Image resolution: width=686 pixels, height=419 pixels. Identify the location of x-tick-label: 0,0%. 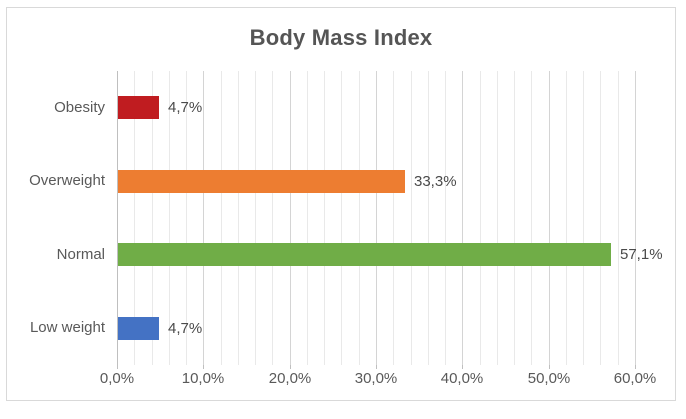
(117, 378).